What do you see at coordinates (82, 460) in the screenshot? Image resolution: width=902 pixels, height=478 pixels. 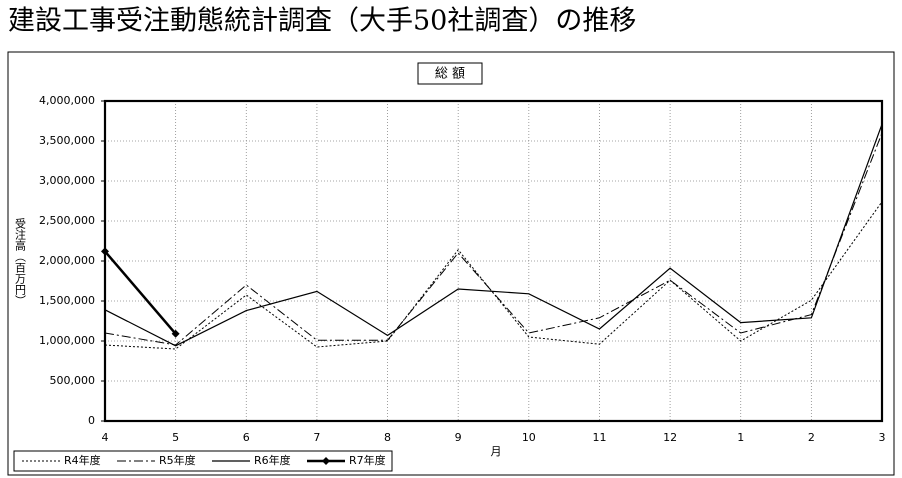 I see `legend-label: R4年度` at bounding box center [82, 460].